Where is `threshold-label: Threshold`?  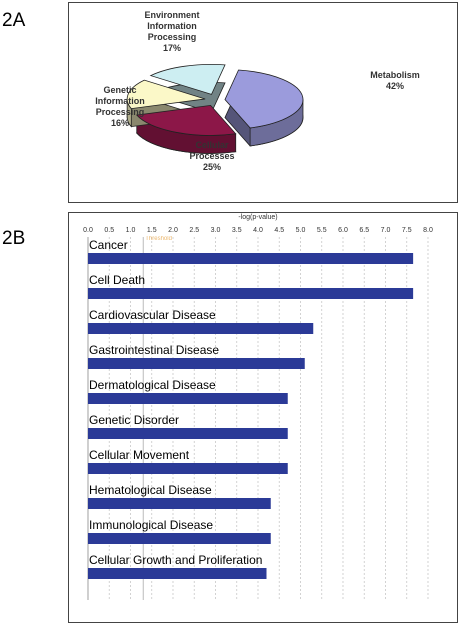 threshold-label: Threshold is located at coordinates (158, 239).